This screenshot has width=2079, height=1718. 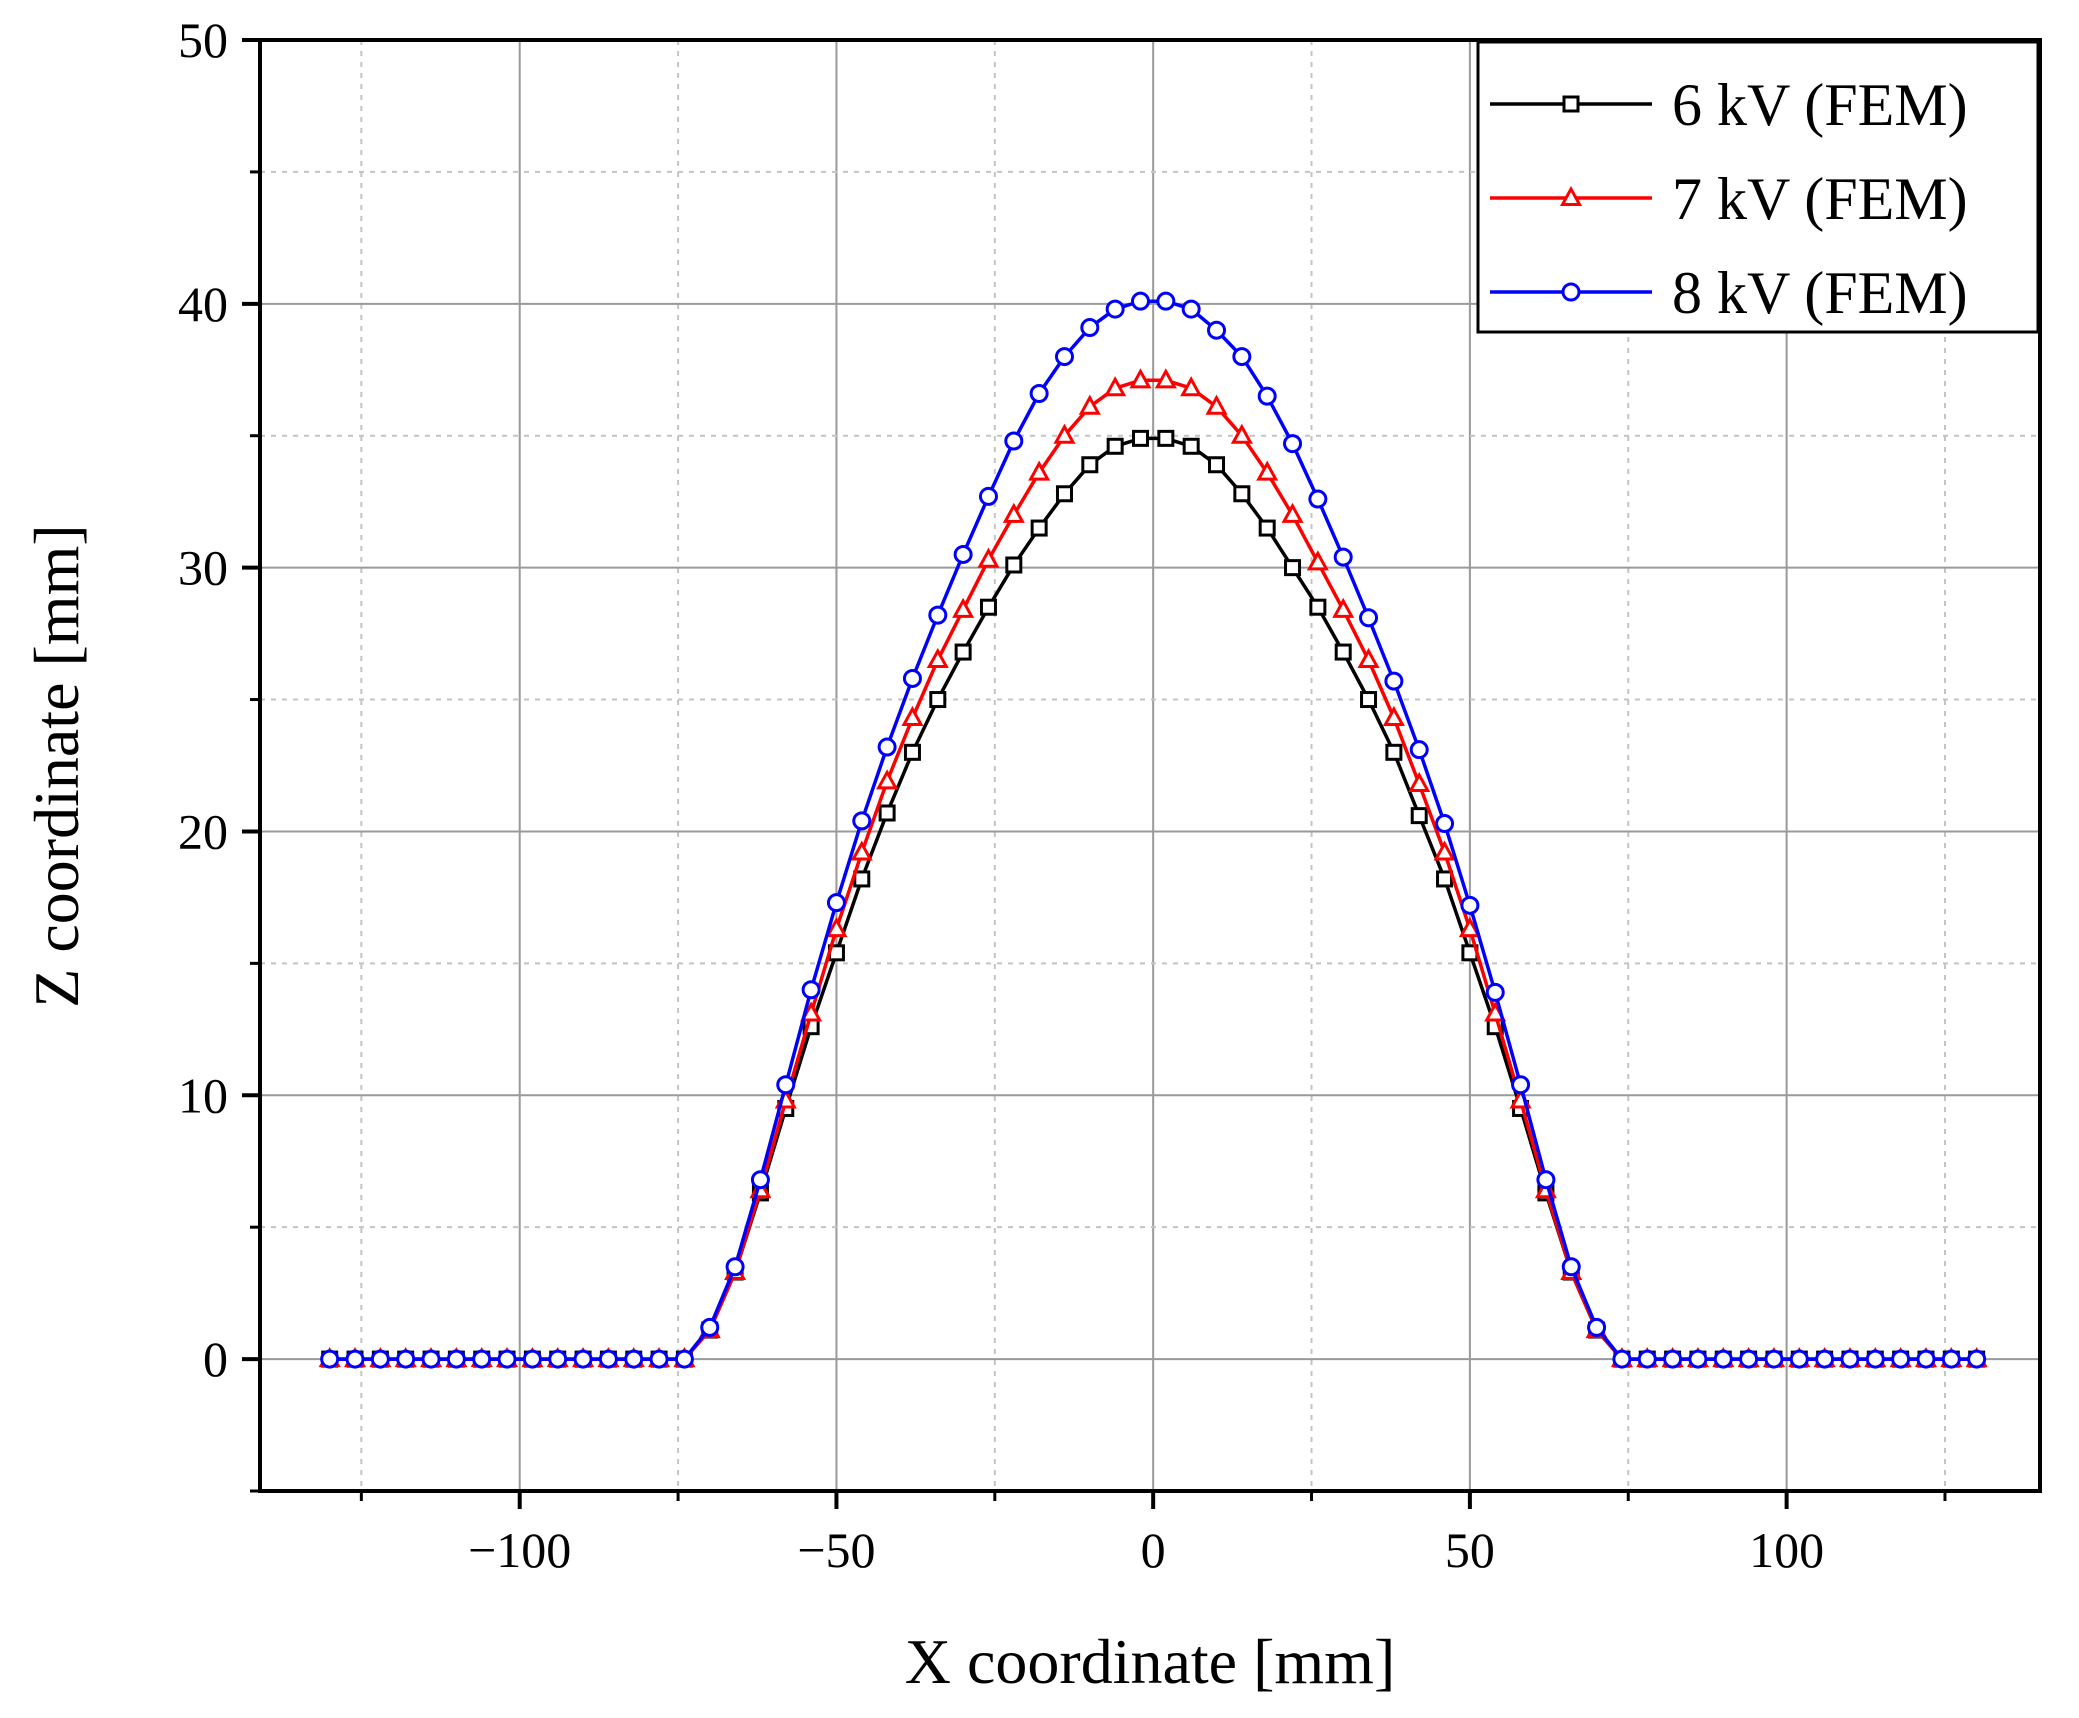 What do you see at coordinates (203, 304) in the screenshot?
I see `y-tick-label: 40` at bounding box center [203, 304].